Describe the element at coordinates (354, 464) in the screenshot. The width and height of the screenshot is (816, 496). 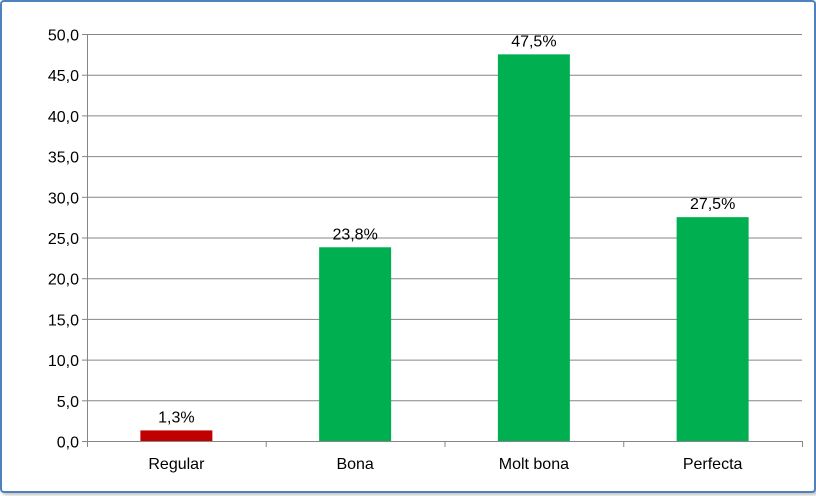
I see `x-category-label: Bona` at that location.